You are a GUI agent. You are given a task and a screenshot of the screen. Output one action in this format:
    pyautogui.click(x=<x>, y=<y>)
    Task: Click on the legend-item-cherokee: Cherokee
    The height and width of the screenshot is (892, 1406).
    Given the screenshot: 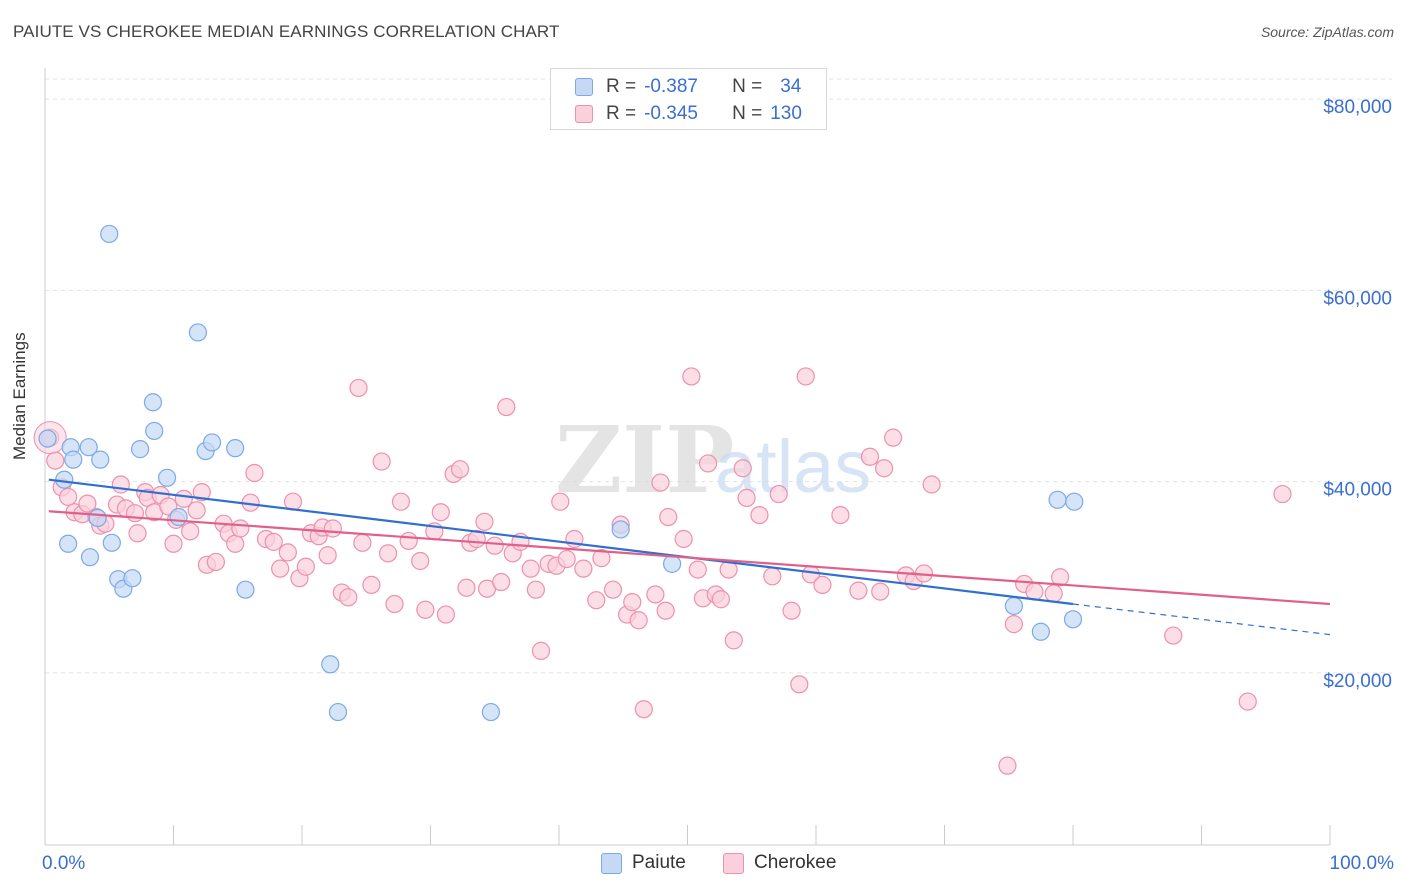 What is the action you would take?
    pyautogui.click(x=779, y=863)
    